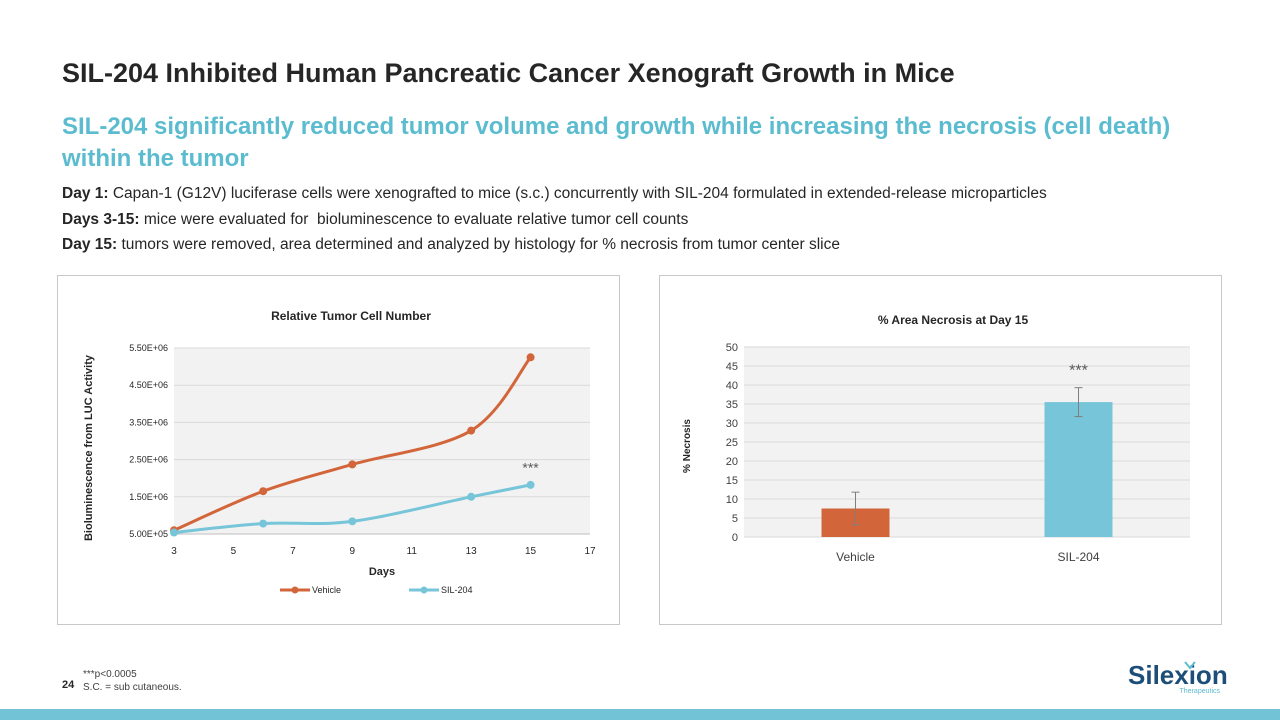 The image size is (1280, 720). I want to click on page-number: 24, so click(68, 685).